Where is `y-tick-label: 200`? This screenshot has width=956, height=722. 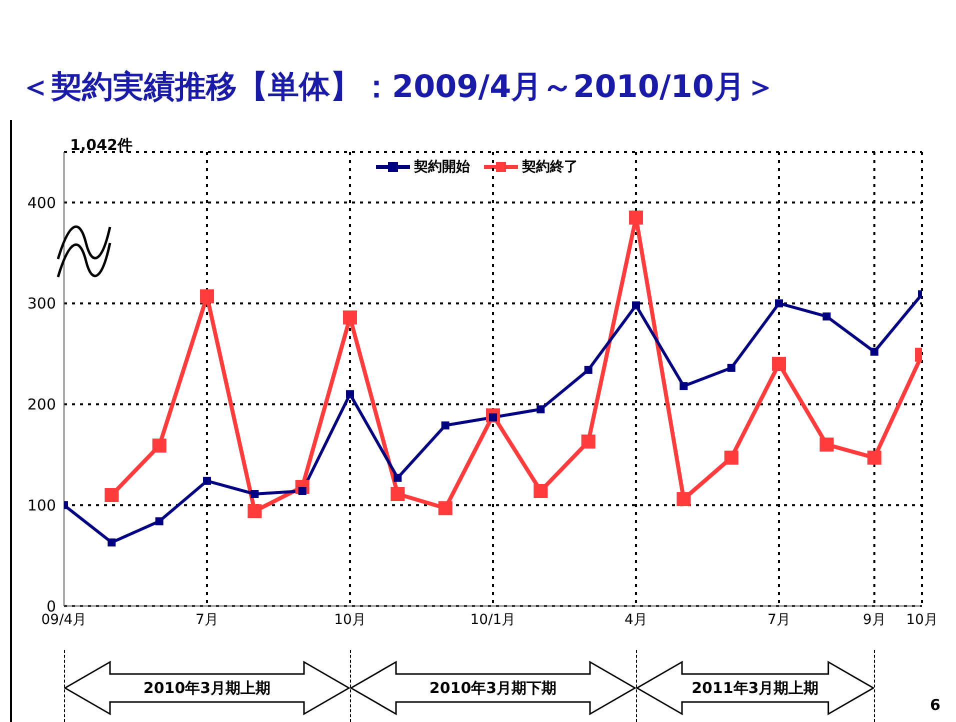 y-tick-label: 200 is located at coordinates (41, 405).